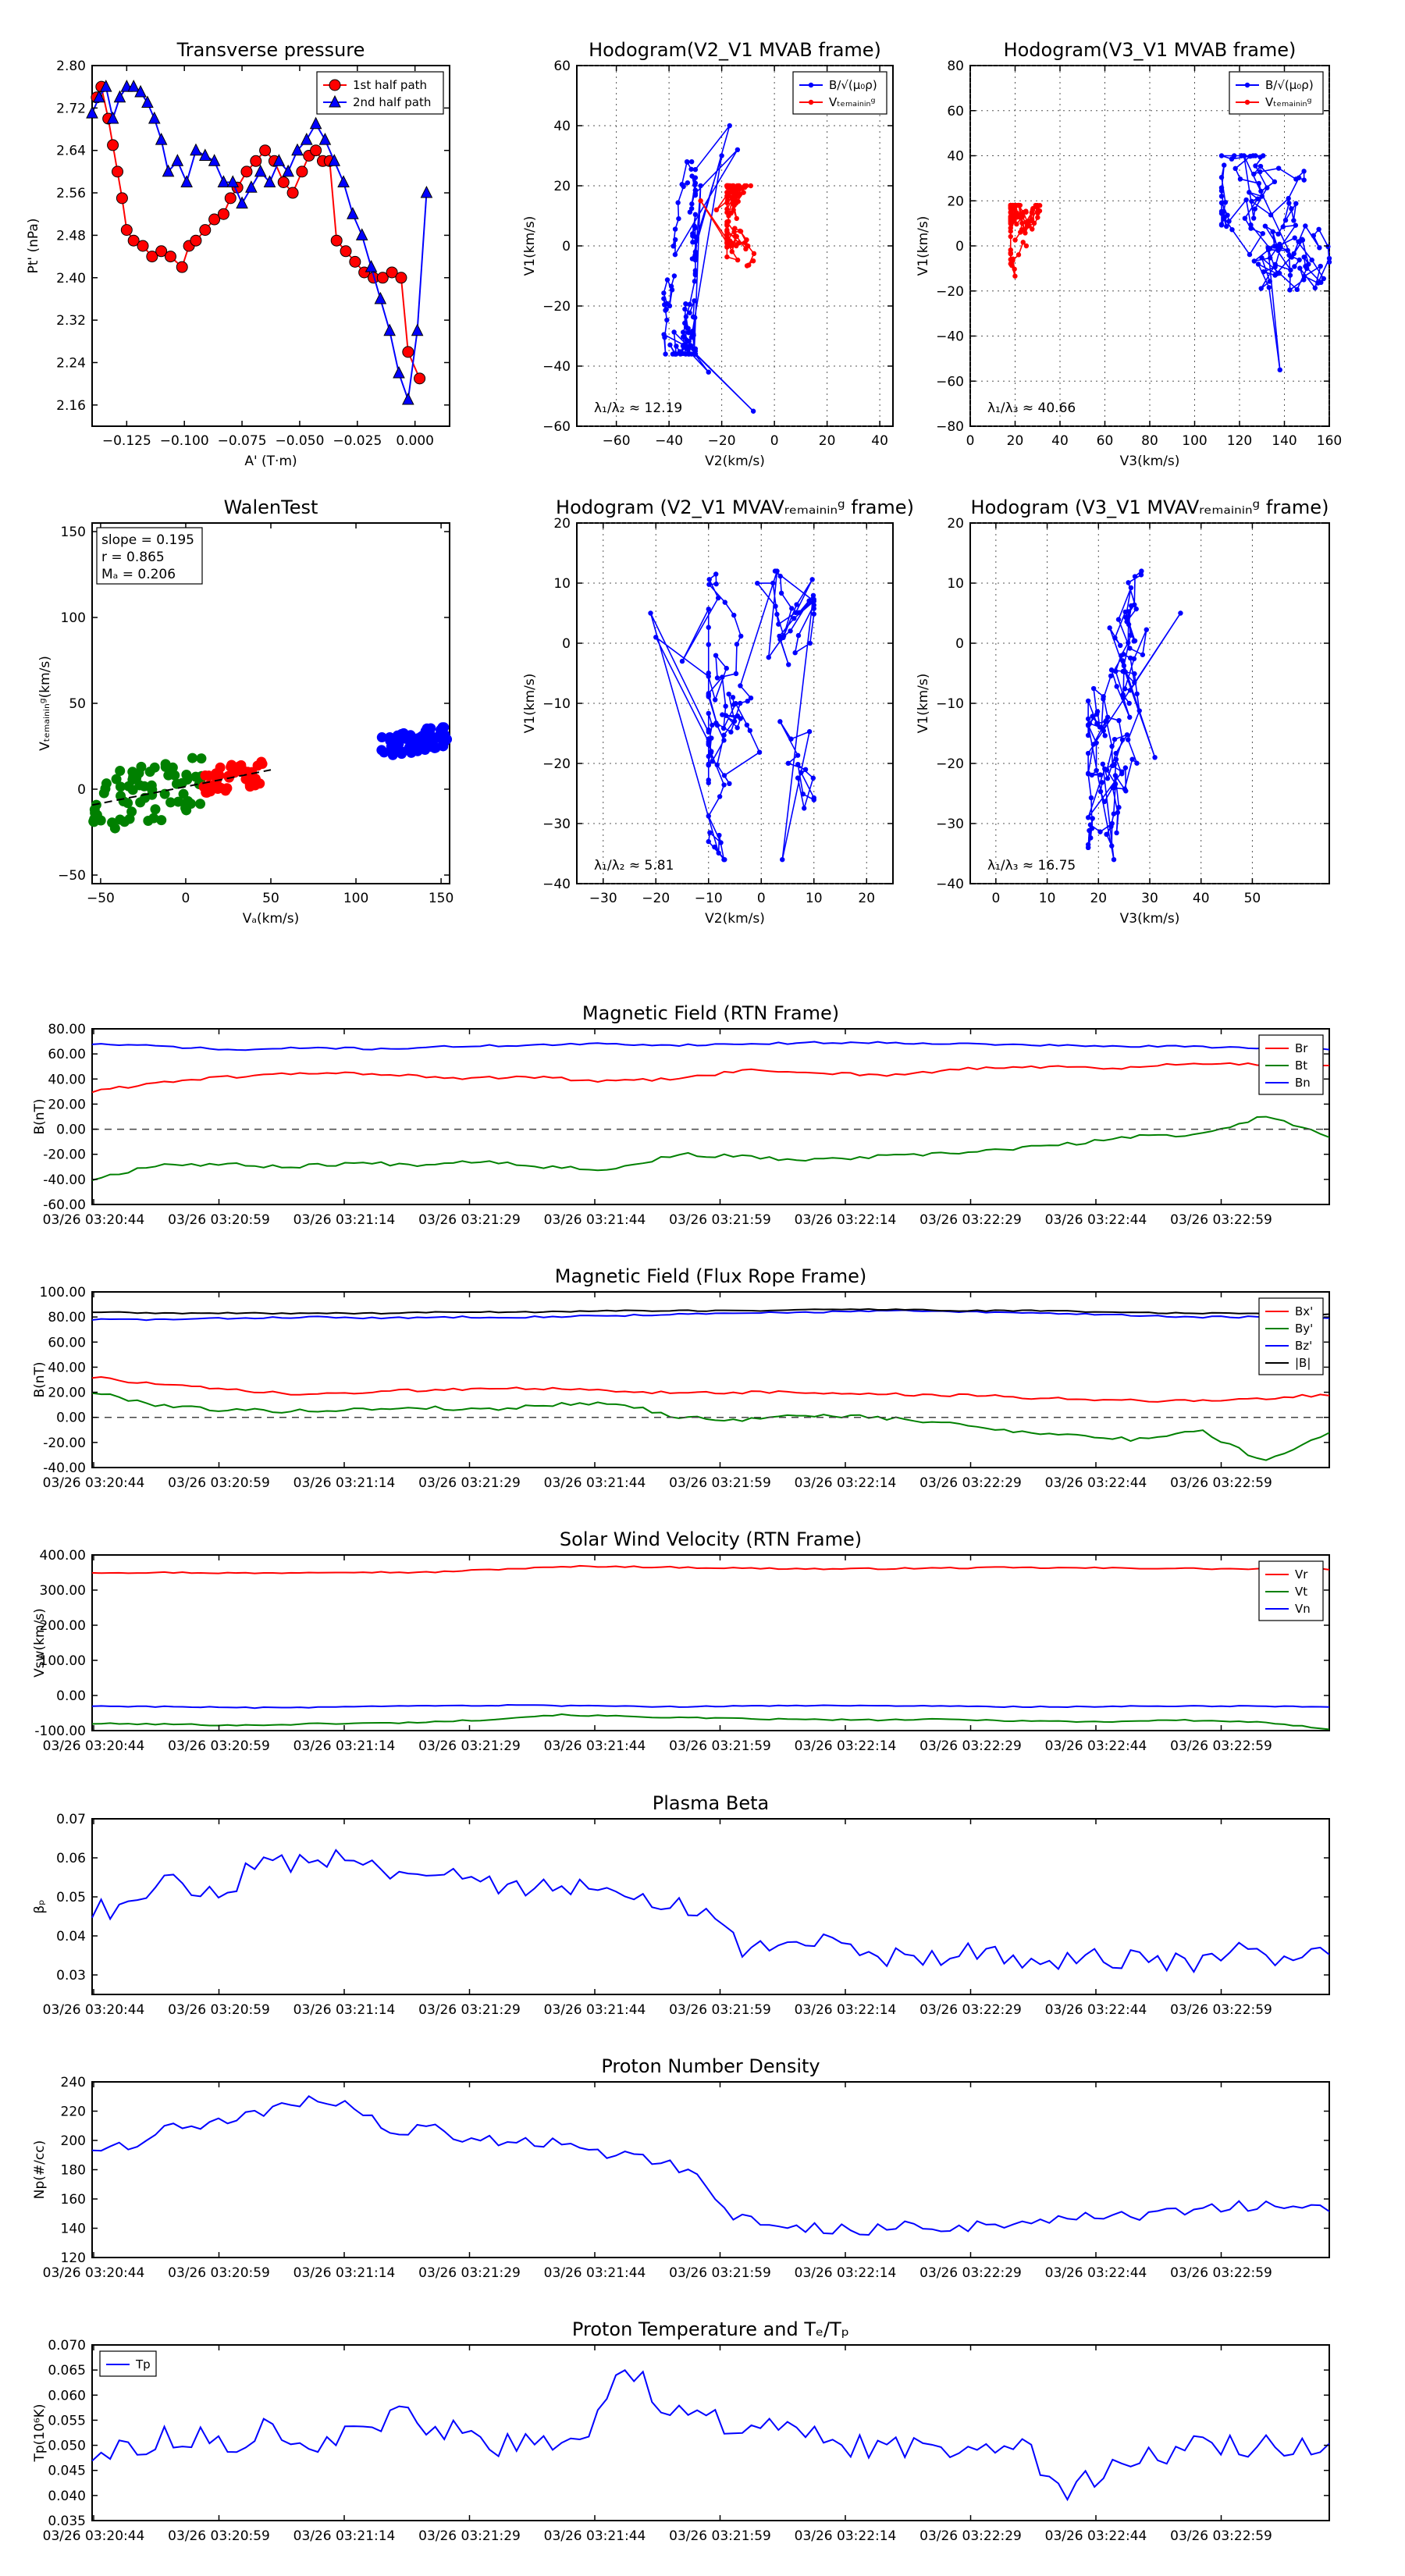  I want to click on y-axis-label: Tp(10⁶K), so click(40, 2432).